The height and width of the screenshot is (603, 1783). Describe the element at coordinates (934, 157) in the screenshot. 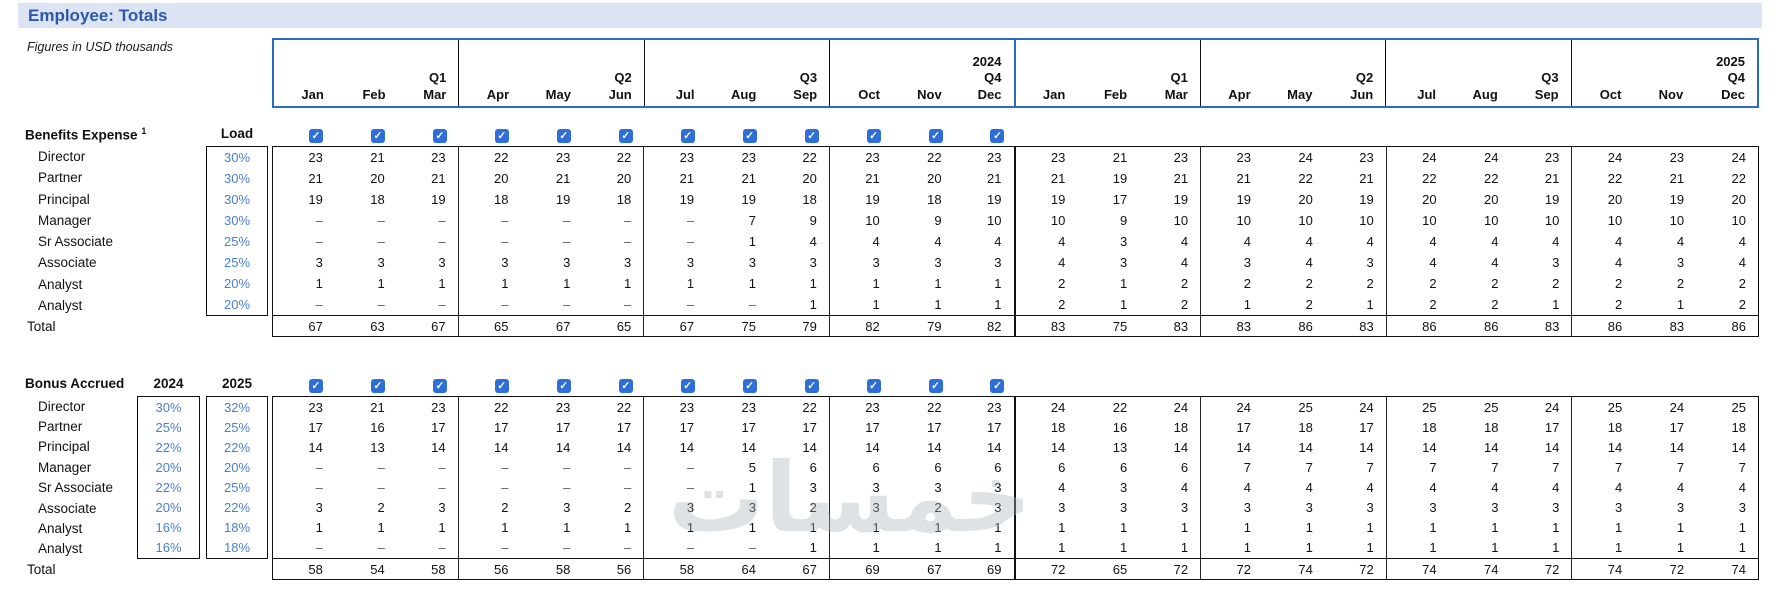

I see `data-cell: 22` at that location.